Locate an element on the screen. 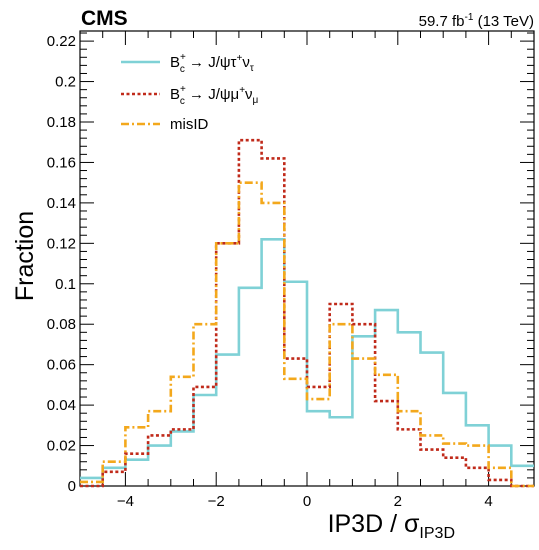  y-tick-label: 0.04 is located at coordinates (61, 405).